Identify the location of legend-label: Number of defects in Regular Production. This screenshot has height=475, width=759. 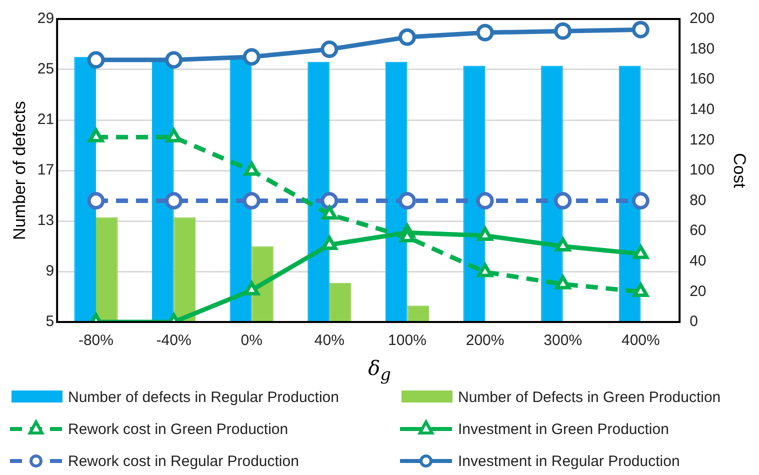
(203, 397).